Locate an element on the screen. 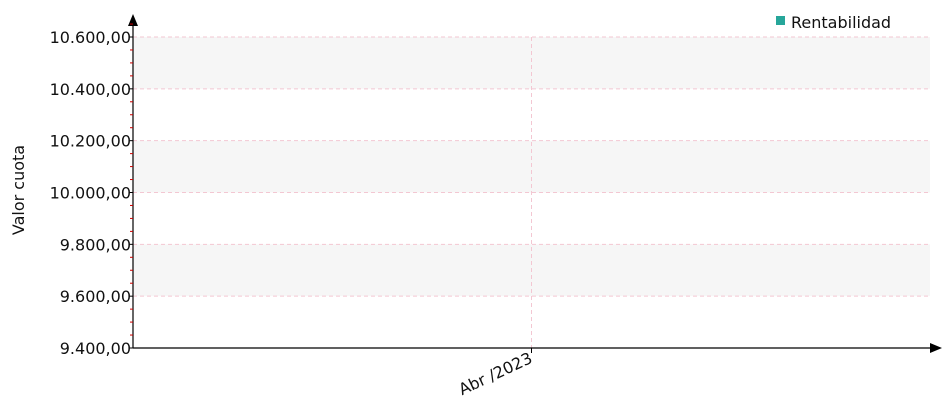 The height and width of the screenshot is (420, 942). x-axis-arrow-icon is located at coordinates (936, 348).